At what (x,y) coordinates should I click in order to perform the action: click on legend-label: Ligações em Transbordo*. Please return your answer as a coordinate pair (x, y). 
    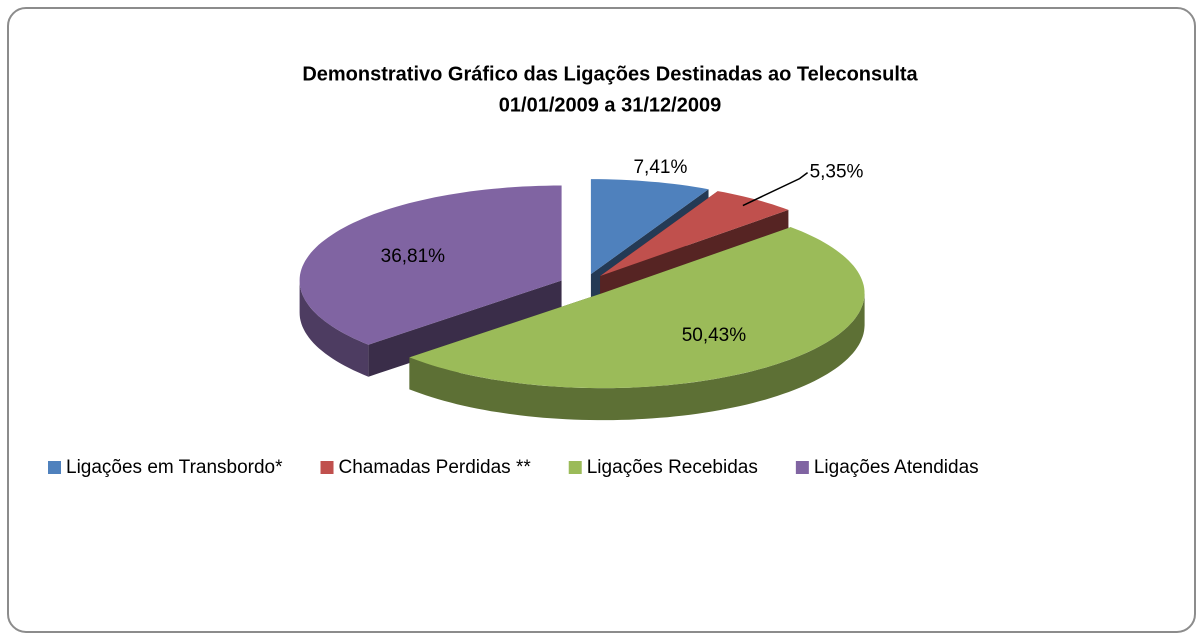
    Looking at the image, I should click on (174, 467).